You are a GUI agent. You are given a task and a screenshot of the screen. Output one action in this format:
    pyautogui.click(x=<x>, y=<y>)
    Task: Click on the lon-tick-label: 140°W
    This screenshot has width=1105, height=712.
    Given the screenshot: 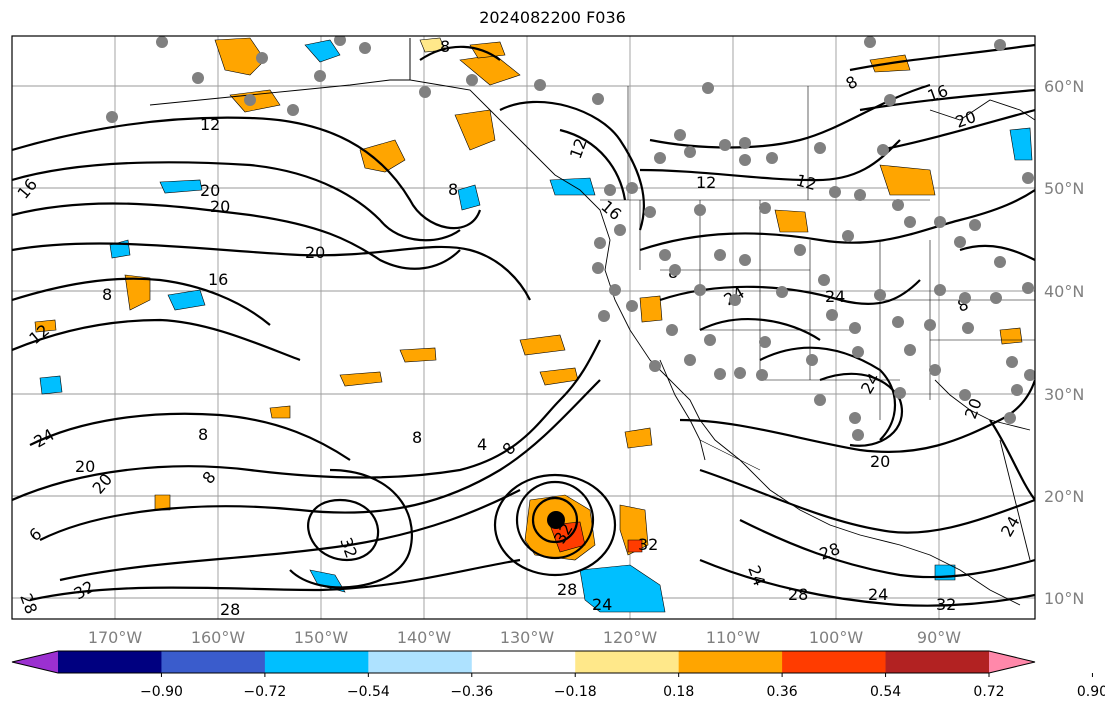 What is the action you would take?
    pyautogui.click(x=424, y=637)
    